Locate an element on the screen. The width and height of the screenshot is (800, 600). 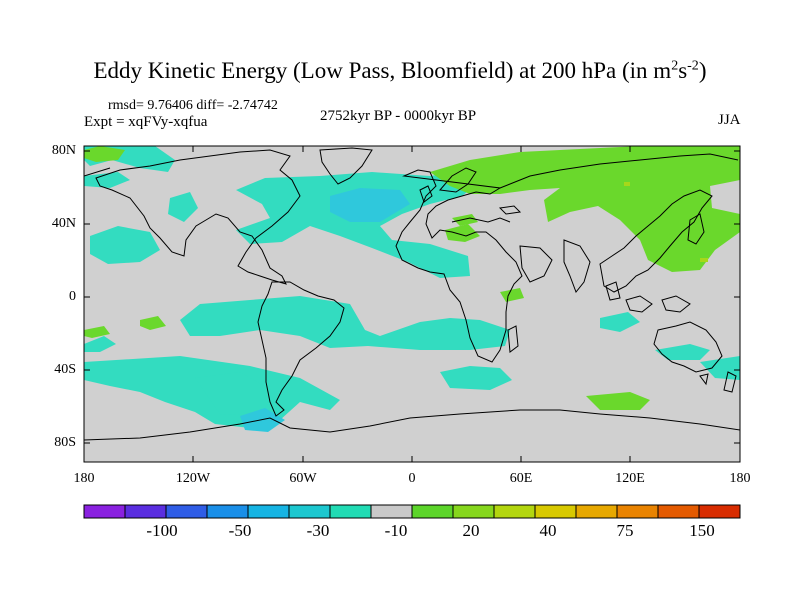
colorbar-label: 20 is located at coordinates (471, 530).